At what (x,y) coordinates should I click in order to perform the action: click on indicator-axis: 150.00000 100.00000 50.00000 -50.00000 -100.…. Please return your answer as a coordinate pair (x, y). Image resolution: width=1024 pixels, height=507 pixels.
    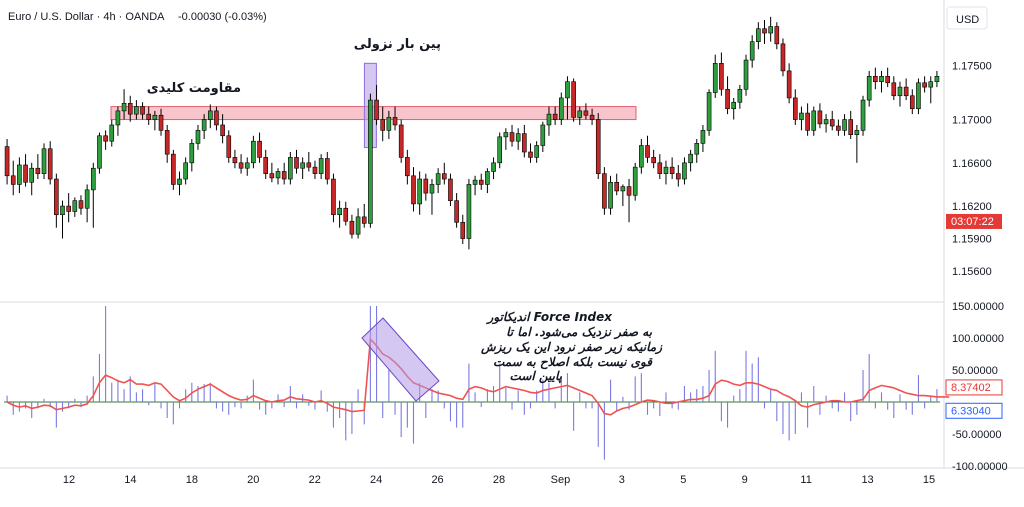
    Looking at the image, I should click on (980, 387).